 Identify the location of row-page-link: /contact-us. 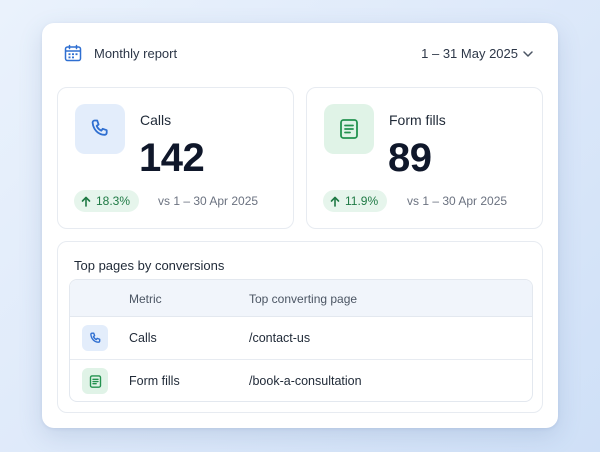
(280, 338).